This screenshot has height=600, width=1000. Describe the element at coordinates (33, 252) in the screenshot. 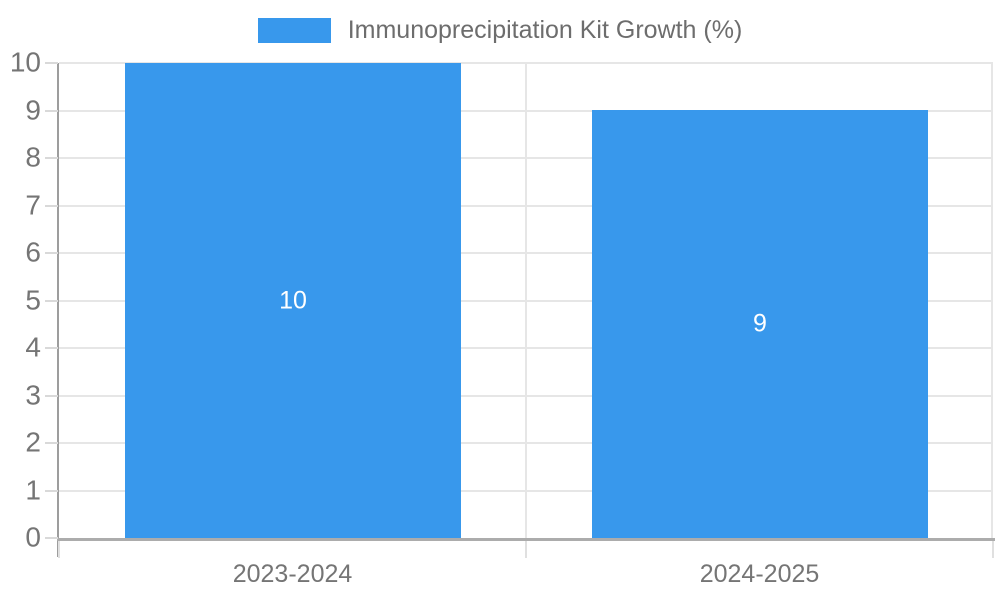

I see `y-tick-label: 6` at that location.